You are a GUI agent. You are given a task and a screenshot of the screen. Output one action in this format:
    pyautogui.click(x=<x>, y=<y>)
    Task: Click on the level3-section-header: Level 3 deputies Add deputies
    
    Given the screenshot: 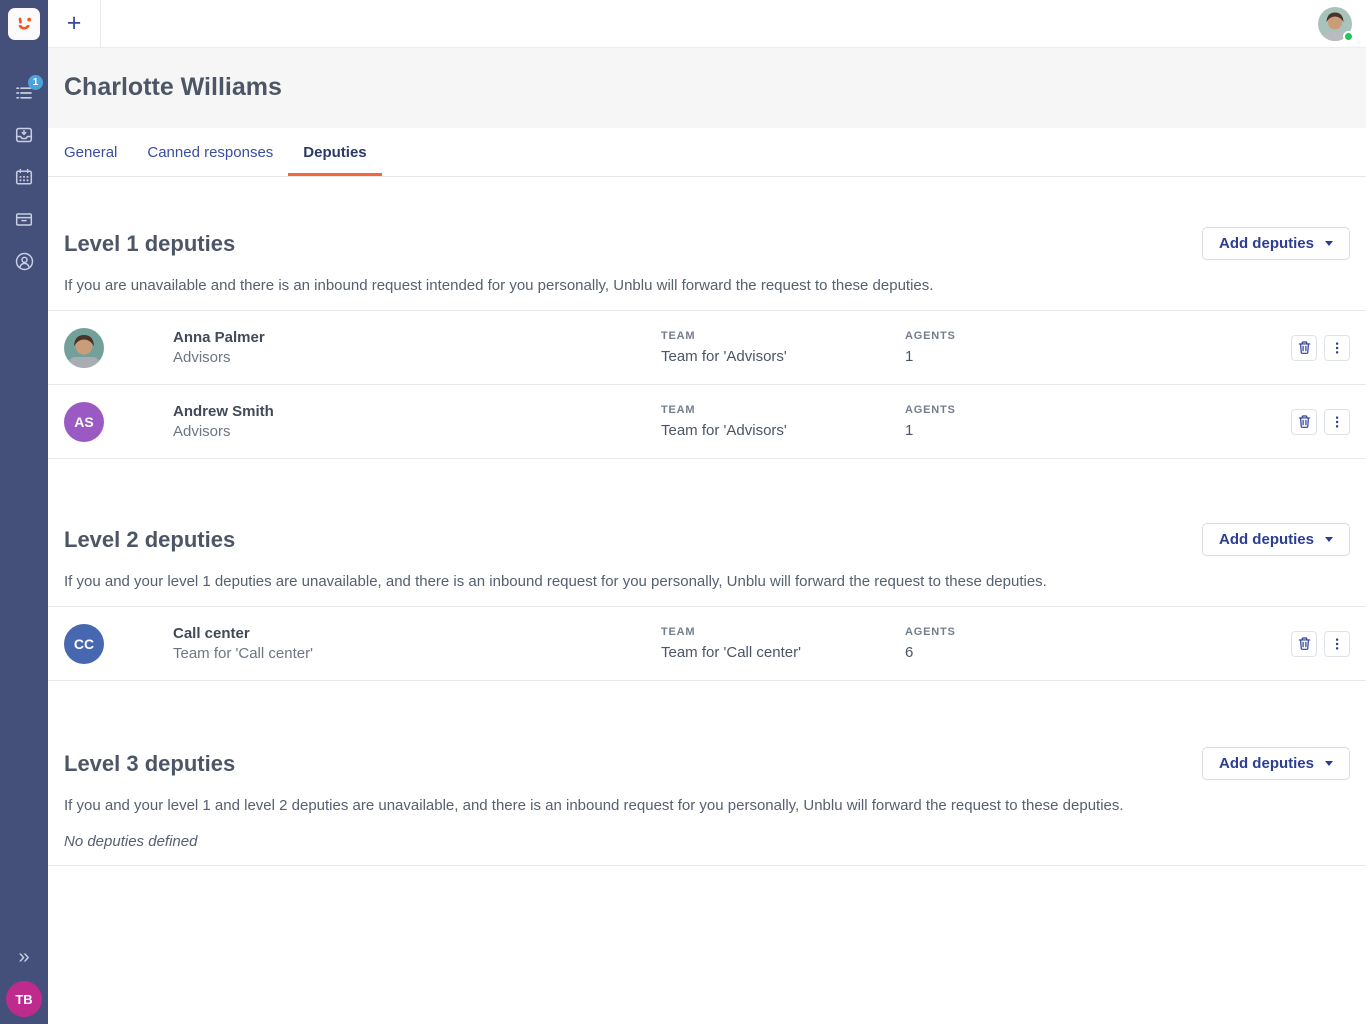 What is the action you would take?
    pyautogui.click(x=707, y=763)
    